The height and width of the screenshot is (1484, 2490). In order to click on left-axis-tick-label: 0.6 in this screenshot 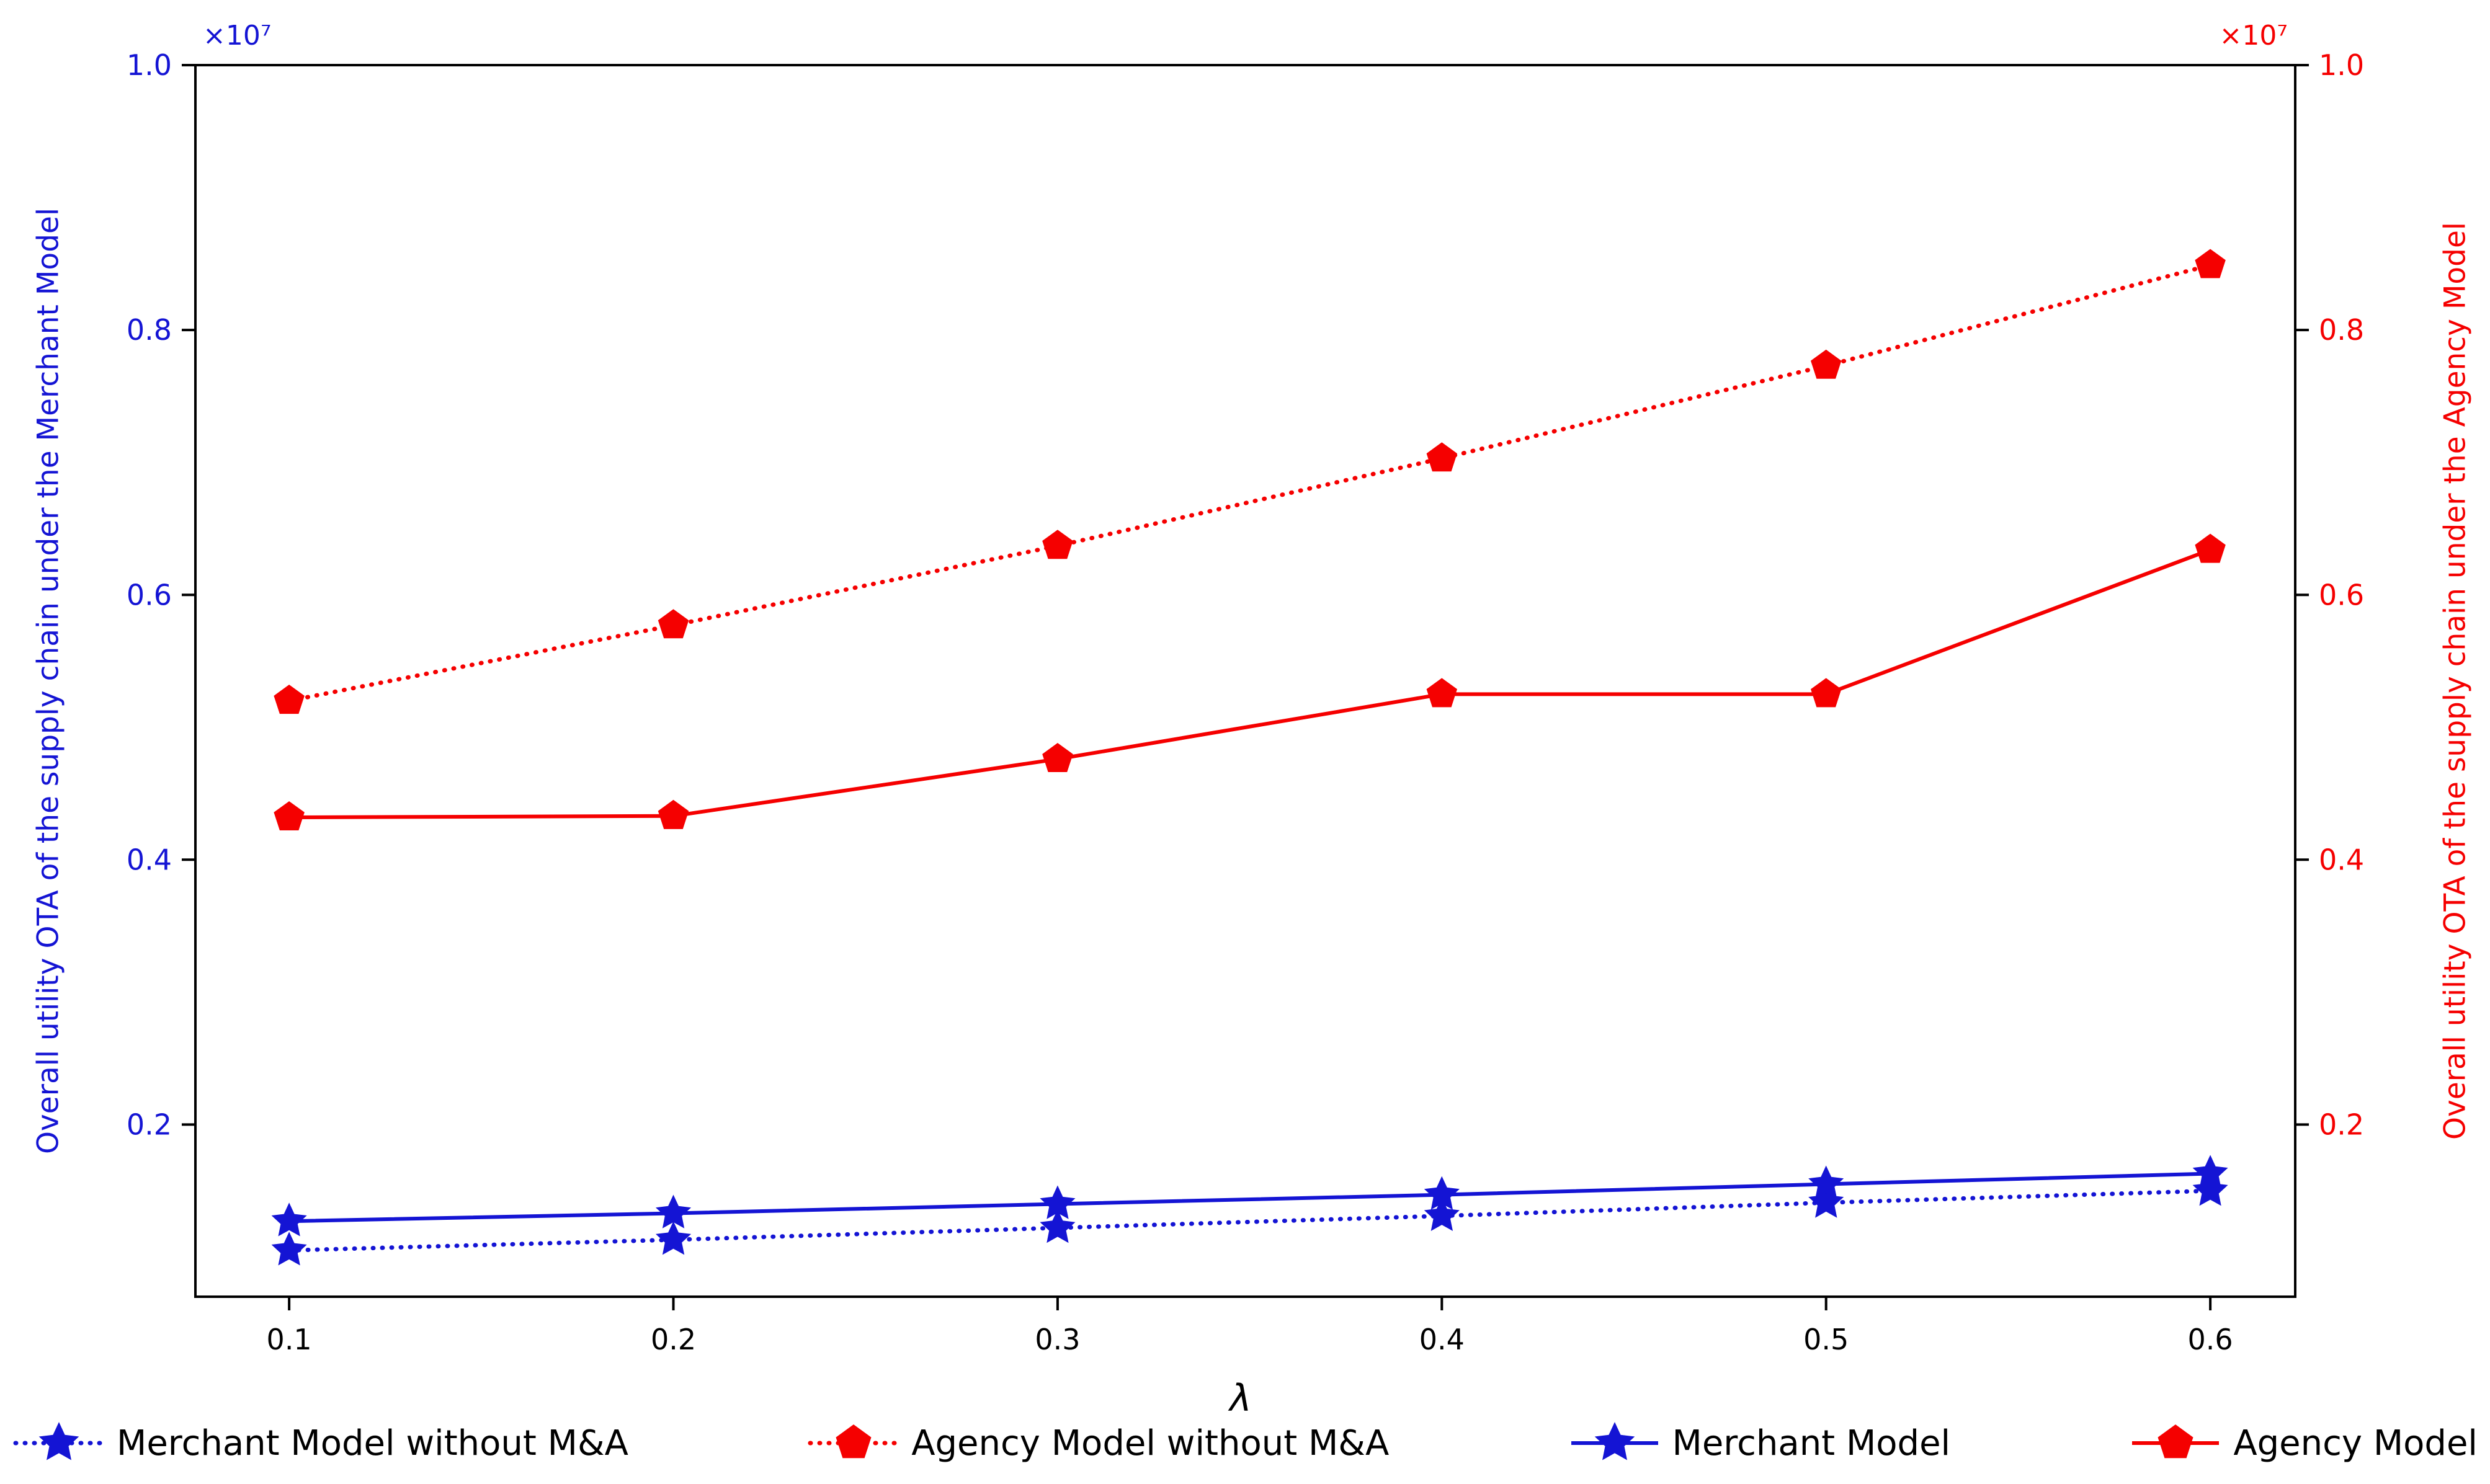, I will do `click(149, 594)`.